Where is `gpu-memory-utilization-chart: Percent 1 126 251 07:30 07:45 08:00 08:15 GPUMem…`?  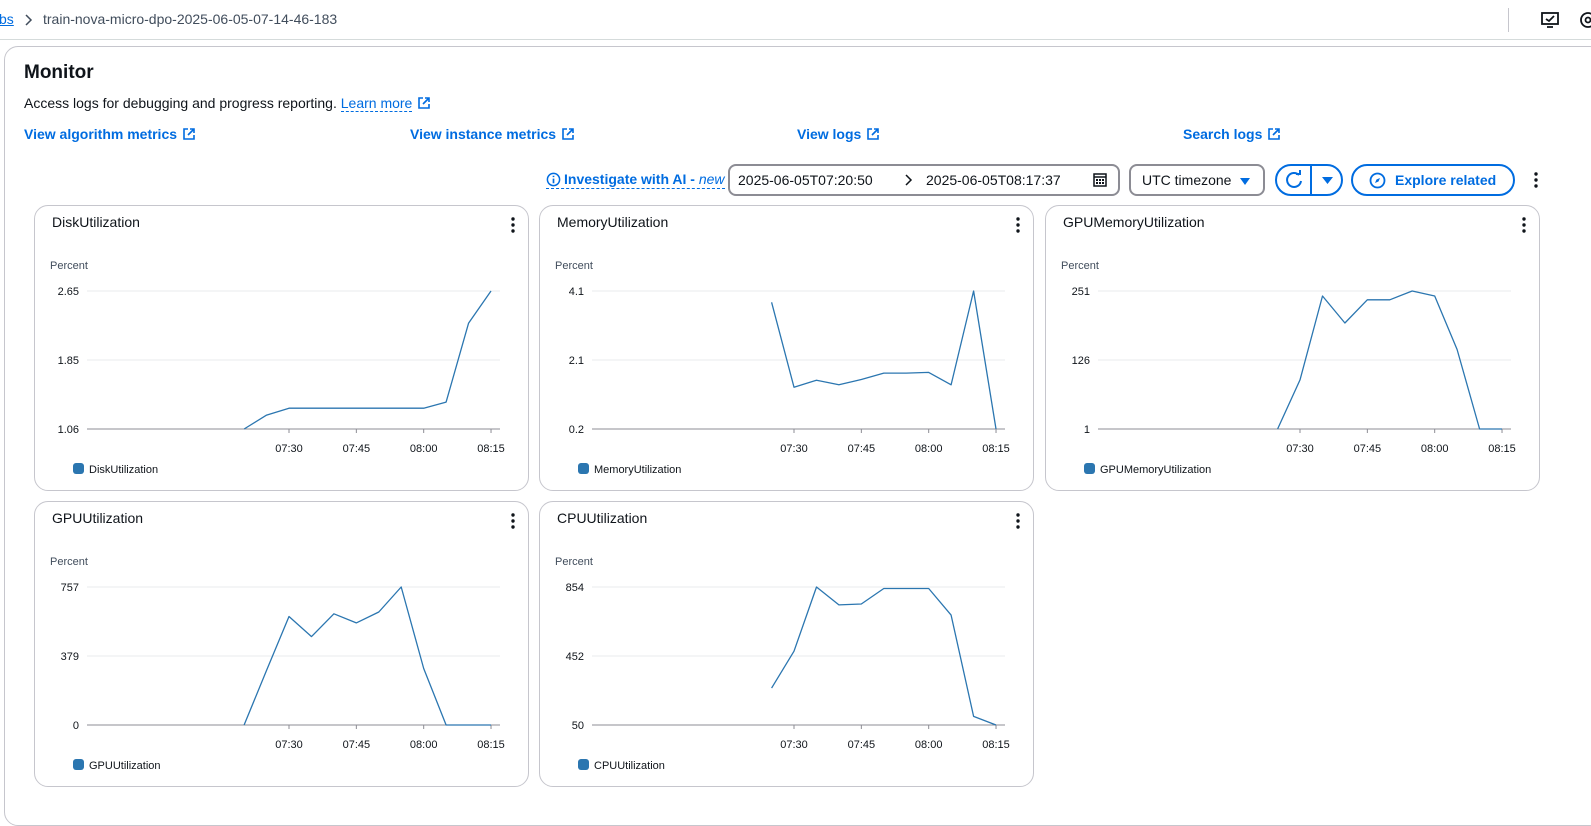 gpu-memory-utilization-chart: Percent 1 126 251 07:30 07:45 08:00 08:15 GPUMem… is located at coordinates (1293, 349).